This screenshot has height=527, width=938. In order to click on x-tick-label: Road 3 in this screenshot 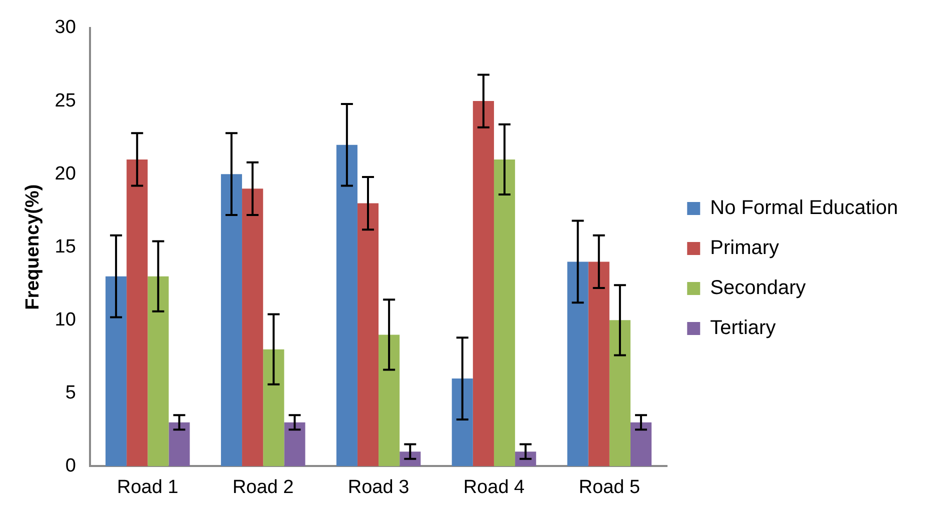, I will do `click(379, 487)`.